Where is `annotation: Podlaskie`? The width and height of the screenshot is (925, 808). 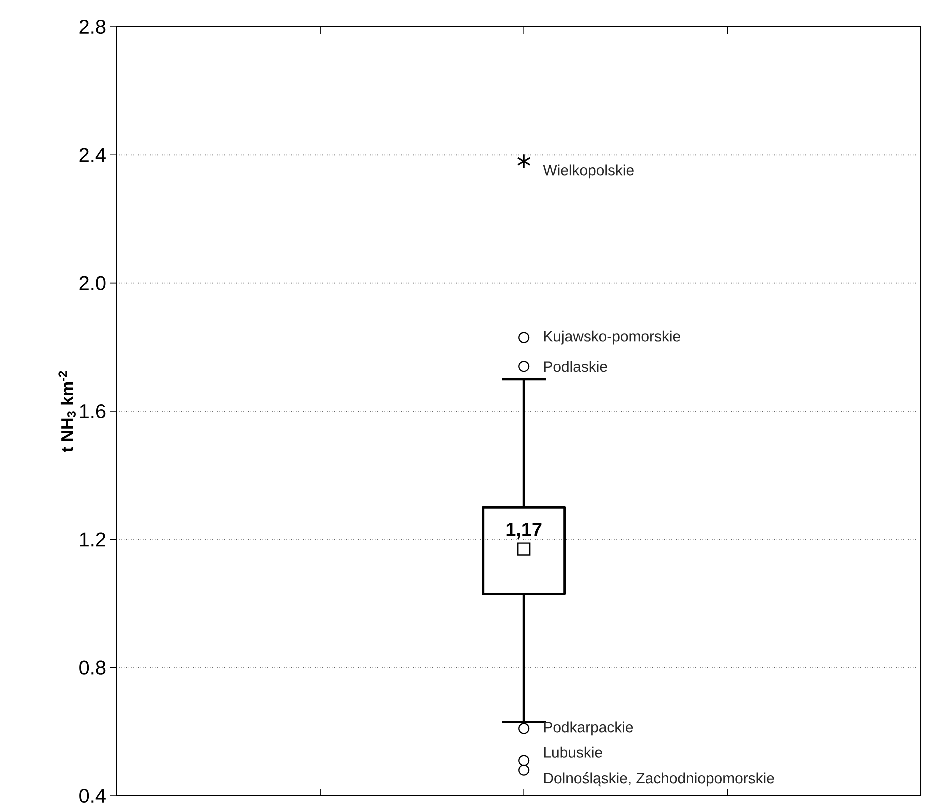 annotation: Podlaskie is located at coordinates (576, 366).